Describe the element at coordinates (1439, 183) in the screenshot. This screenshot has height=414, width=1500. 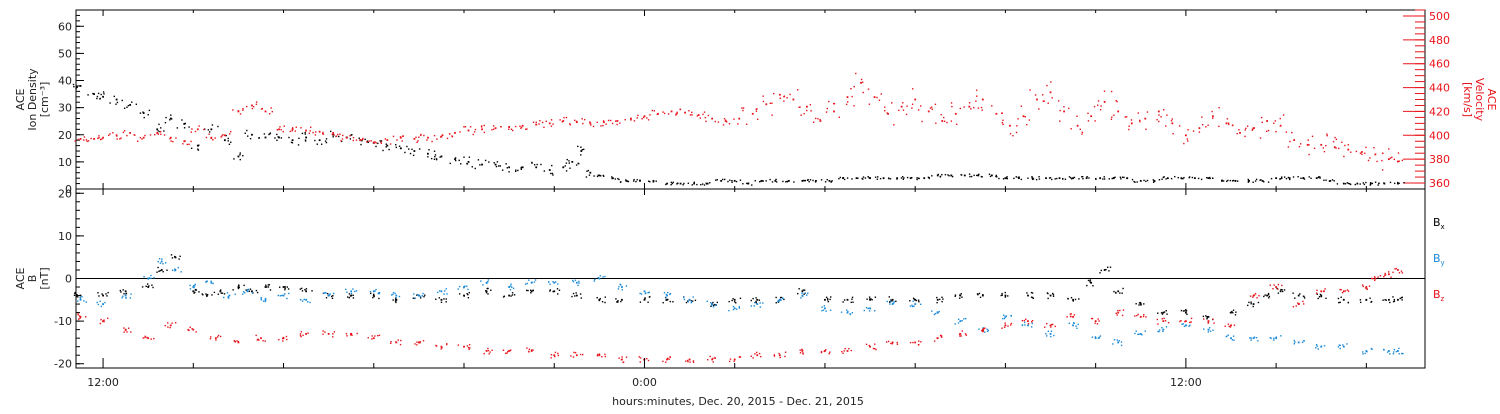
I see `top-right-tick-label: 360` at that location.